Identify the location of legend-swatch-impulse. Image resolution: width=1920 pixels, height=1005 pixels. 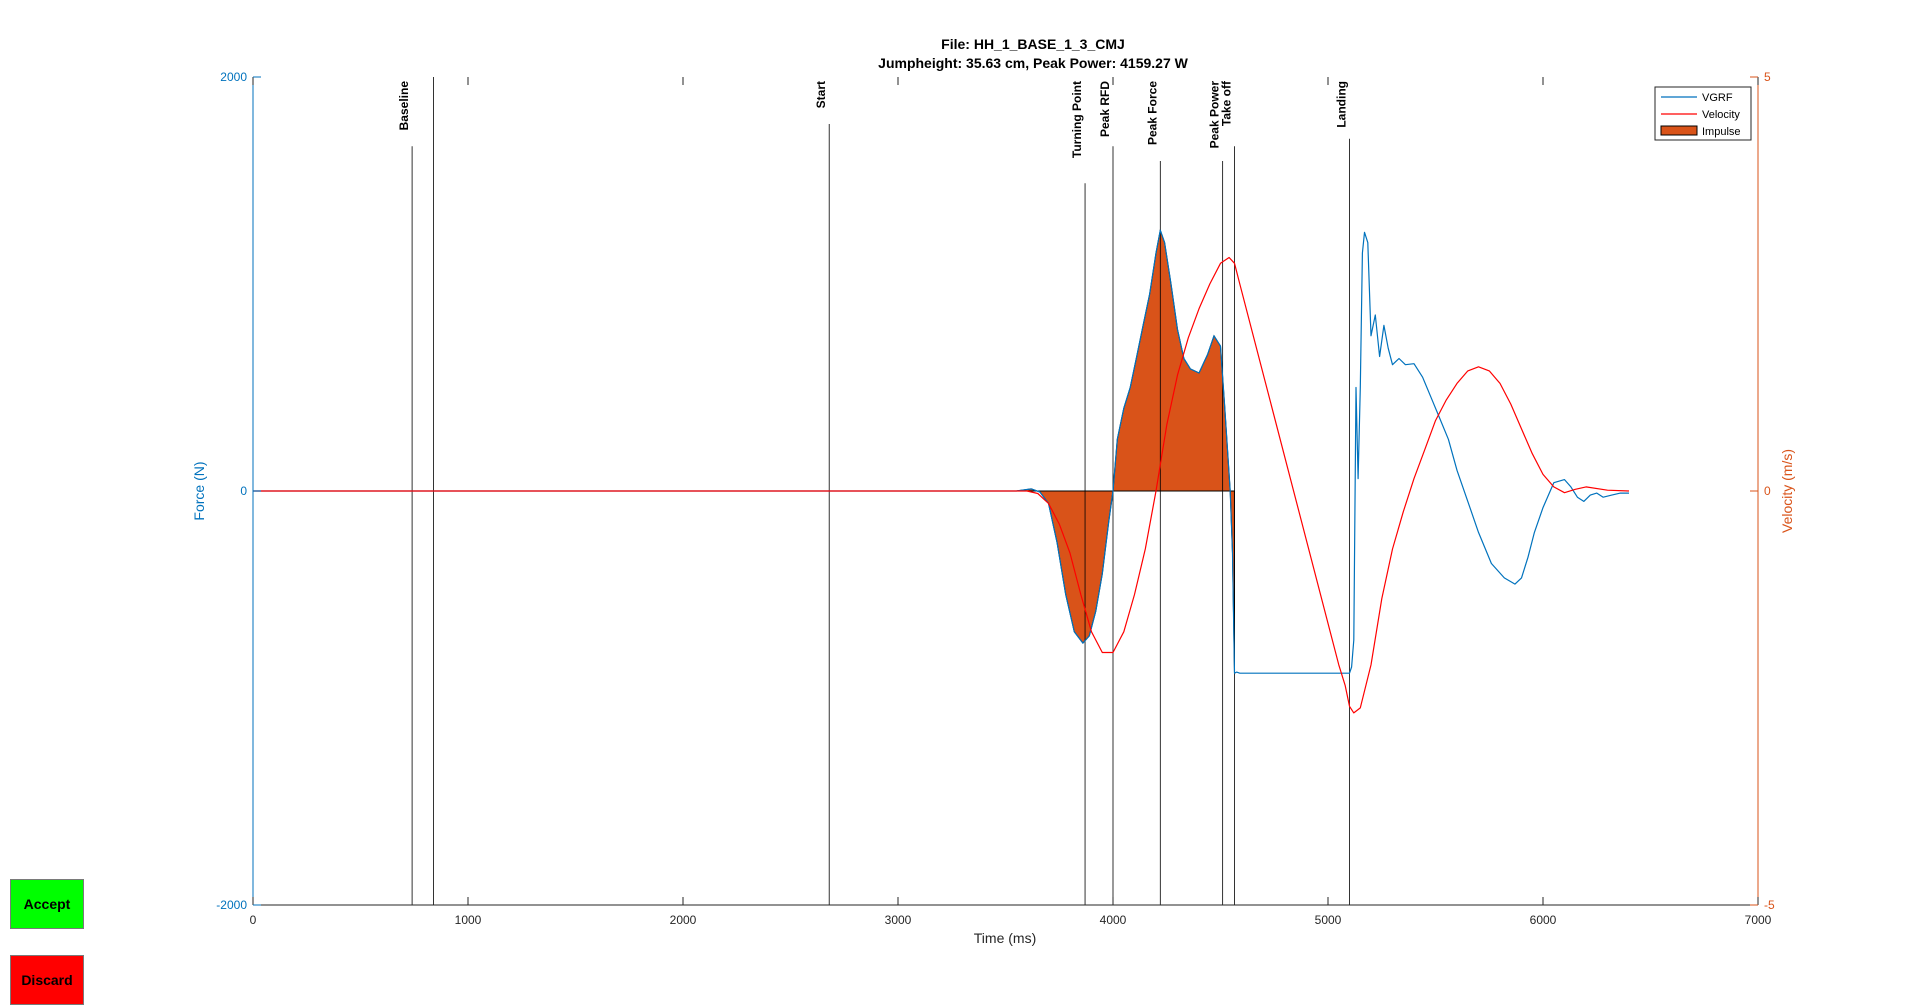
(1679, 130).